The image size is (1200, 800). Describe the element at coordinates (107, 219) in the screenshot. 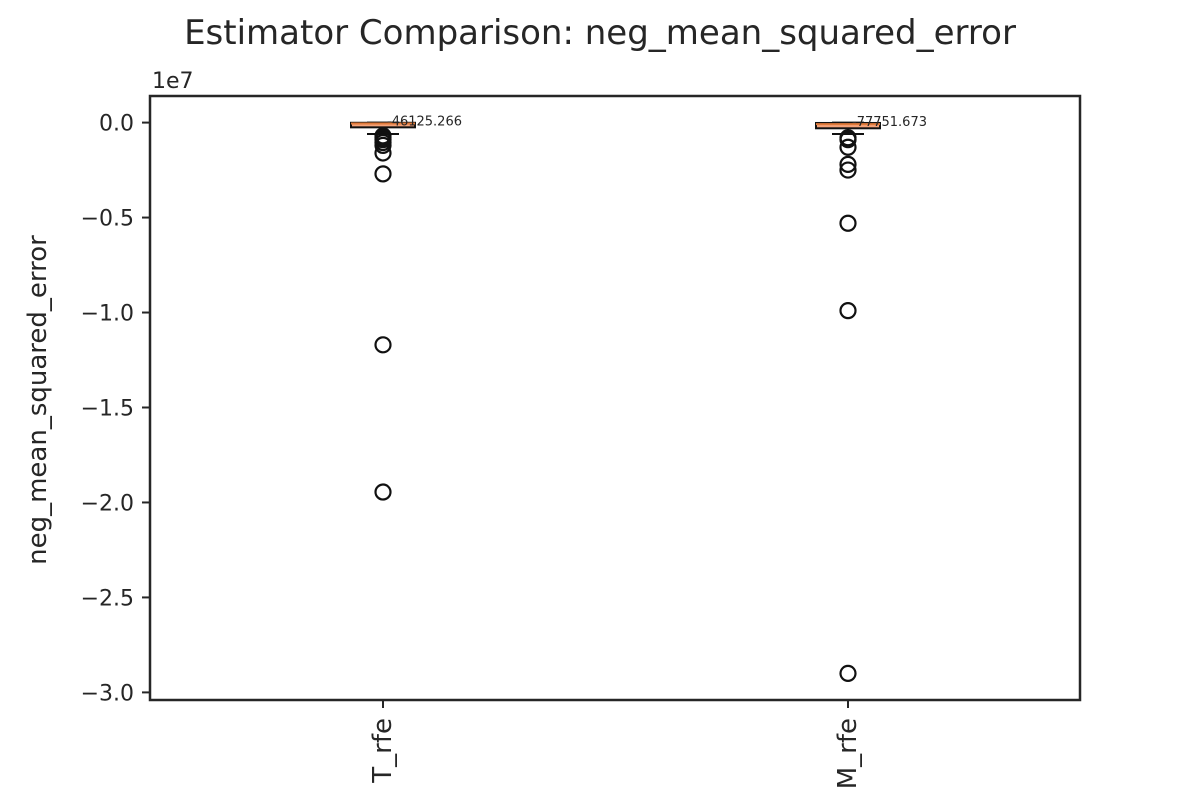

I see `y-tick-label: −0.5` at that location.